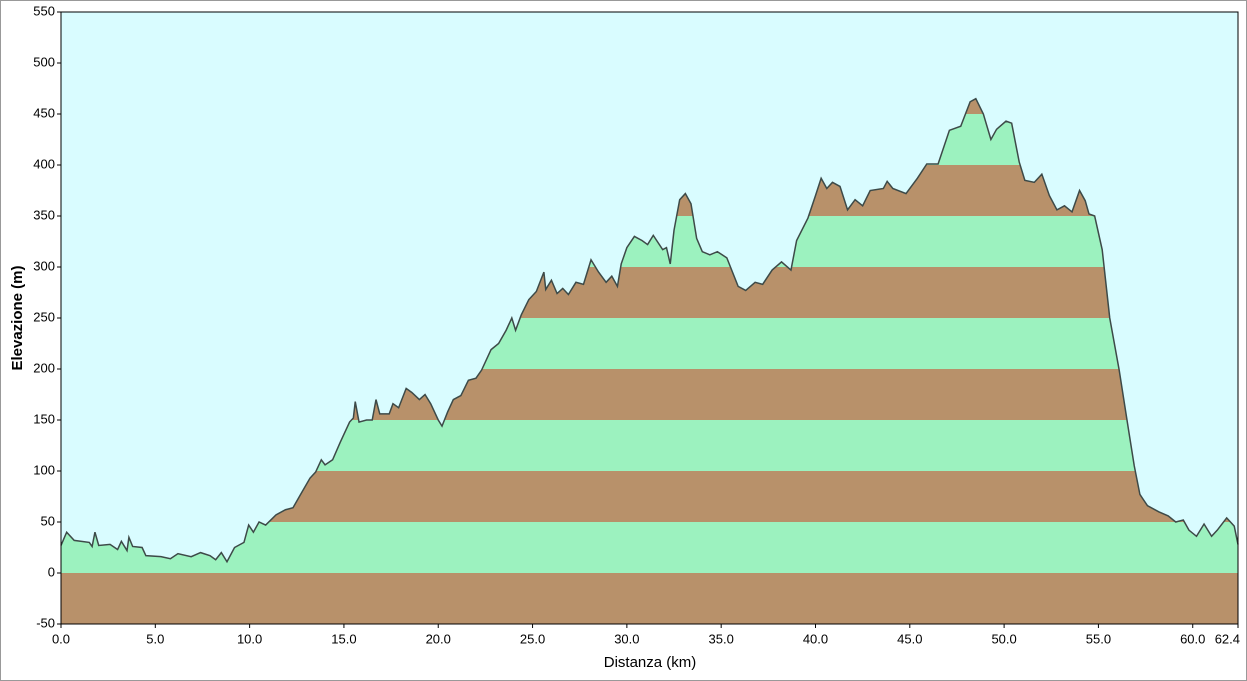 The width and height of the screenshot is (1247, 681). I want to click on y-tick-label: 100, so click(44, 469).